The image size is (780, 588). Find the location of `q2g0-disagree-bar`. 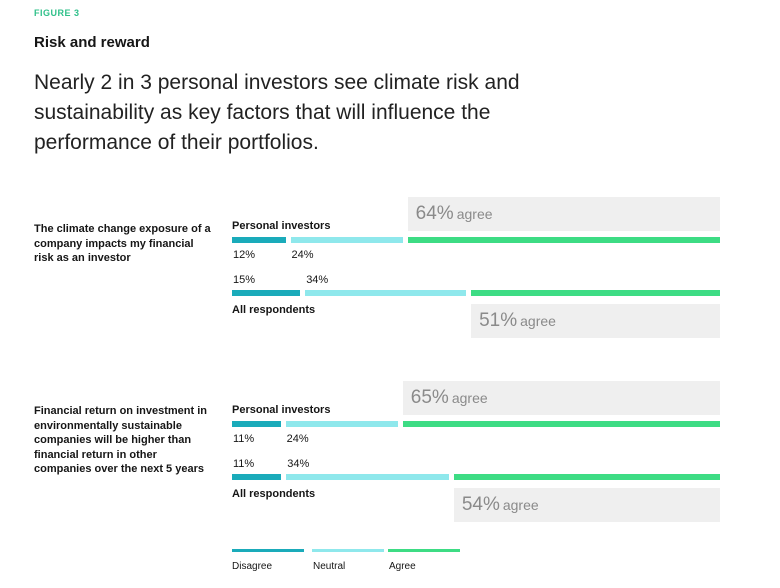

q2g0-disagree-bar is located at coordinates (256, 424).